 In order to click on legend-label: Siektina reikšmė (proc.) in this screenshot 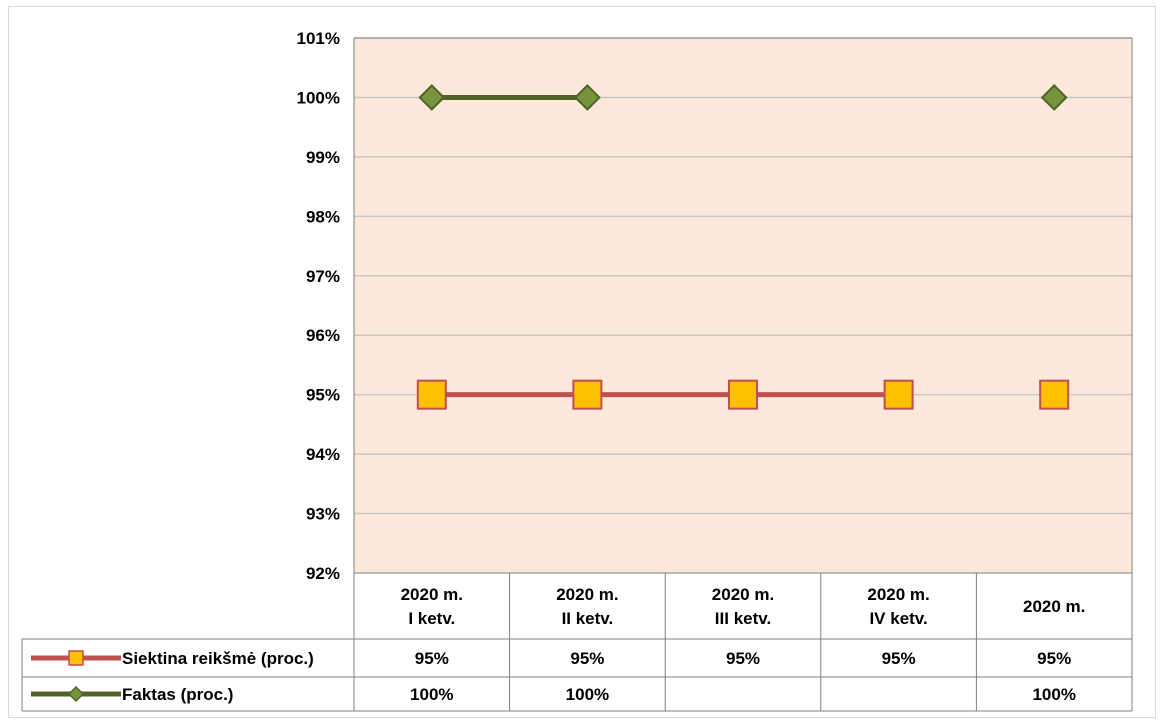, I will do `click(218, 658)`.